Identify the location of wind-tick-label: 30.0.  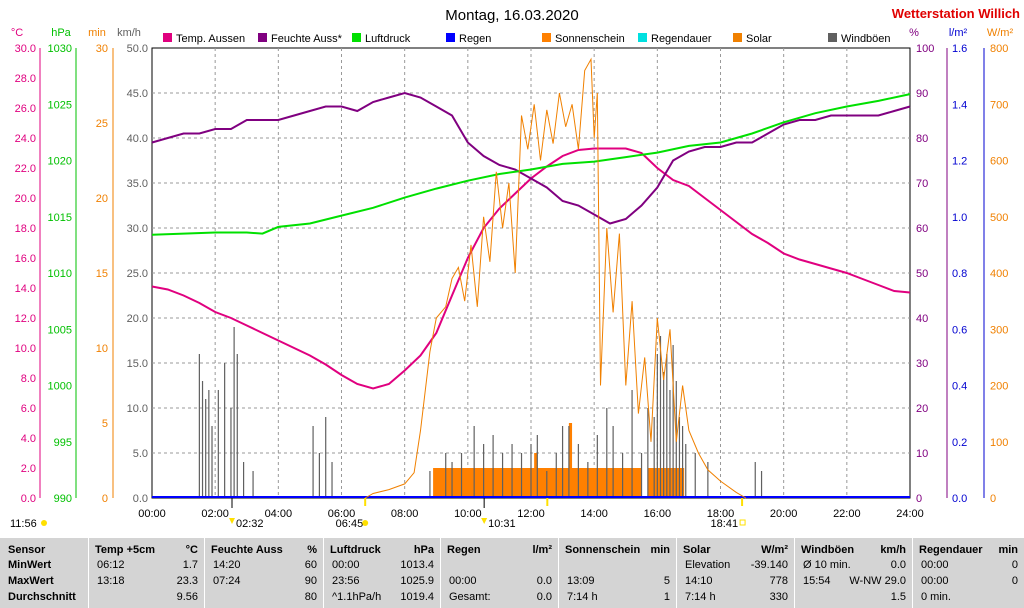
(137, 229).